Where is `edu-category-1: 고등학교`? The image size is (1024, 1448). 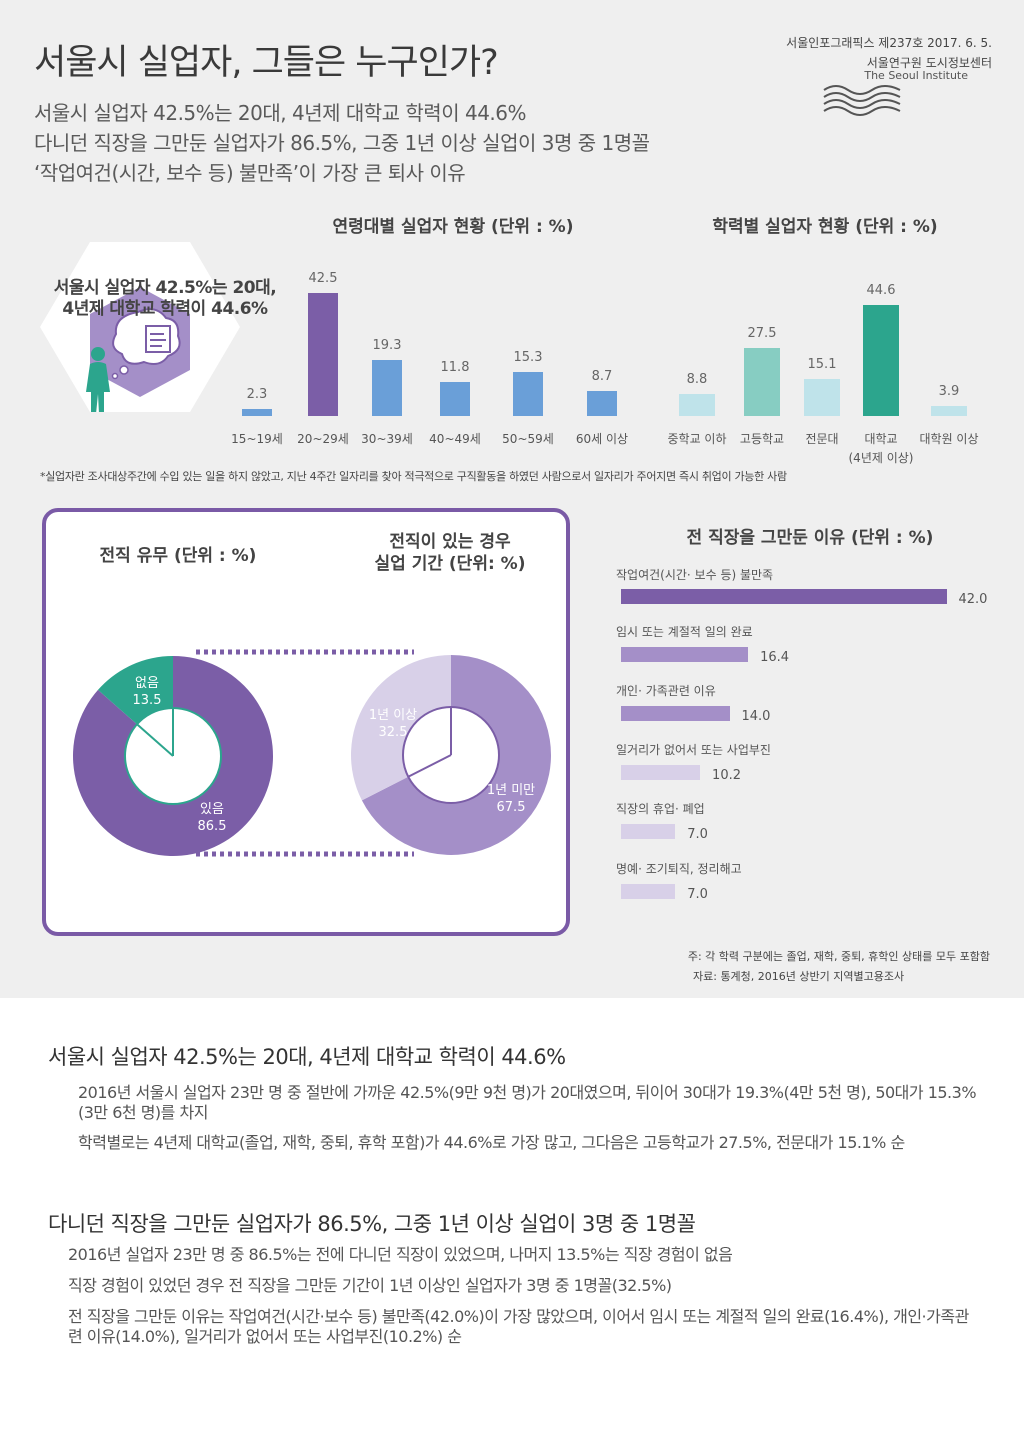 edu-category-1: 고등학교 is located at coordinates (762, 439).